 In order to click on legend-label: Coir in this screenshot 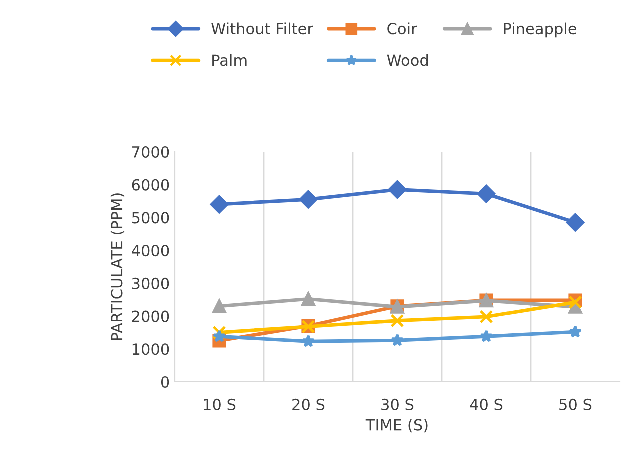, I will do `click(403, 28)`.